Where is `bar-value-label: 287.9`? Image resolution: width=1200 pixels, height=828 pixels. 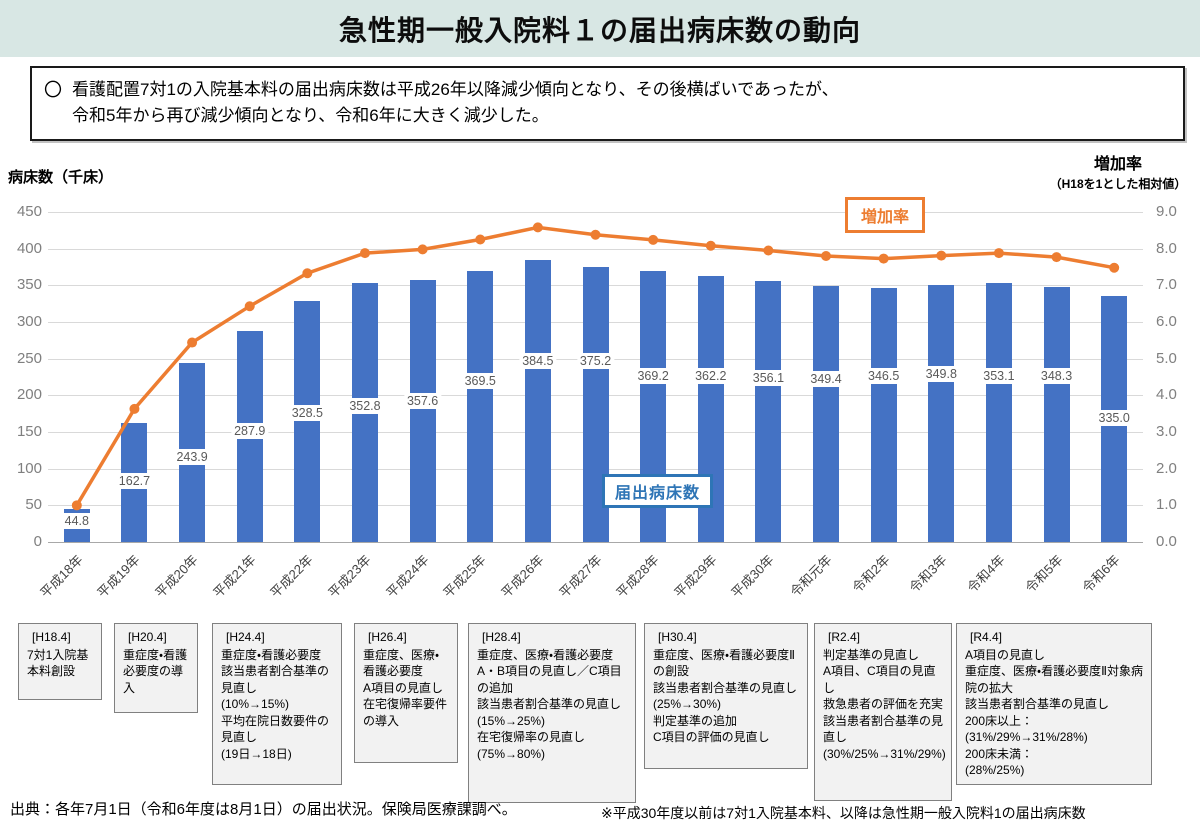 bar-value-label: 287.9 is located at coordinates (250, 430).